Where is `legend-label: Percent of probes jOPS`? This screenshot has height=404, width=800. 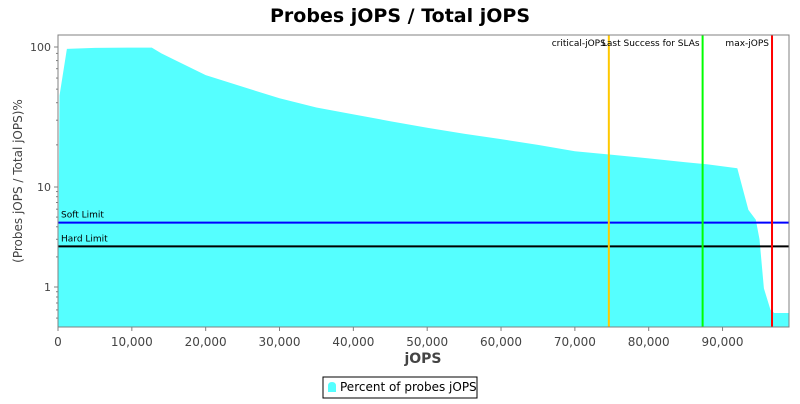
legend-label: Percent of probes jOPS is located at coordinates (408, 387).